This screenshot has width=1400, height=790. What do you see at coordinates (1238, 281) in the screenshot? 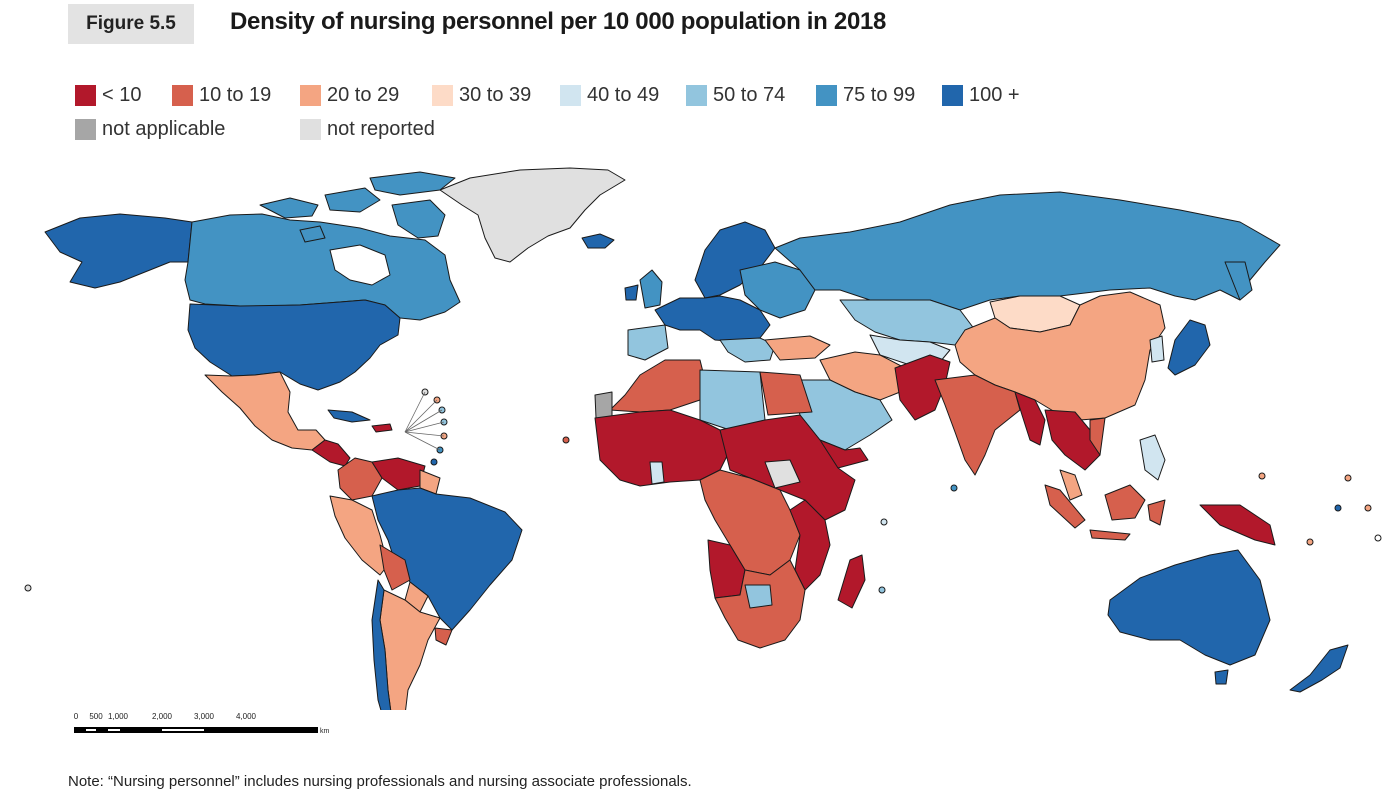
I see `region-kamchatka` at bounding box center [1238, 281].